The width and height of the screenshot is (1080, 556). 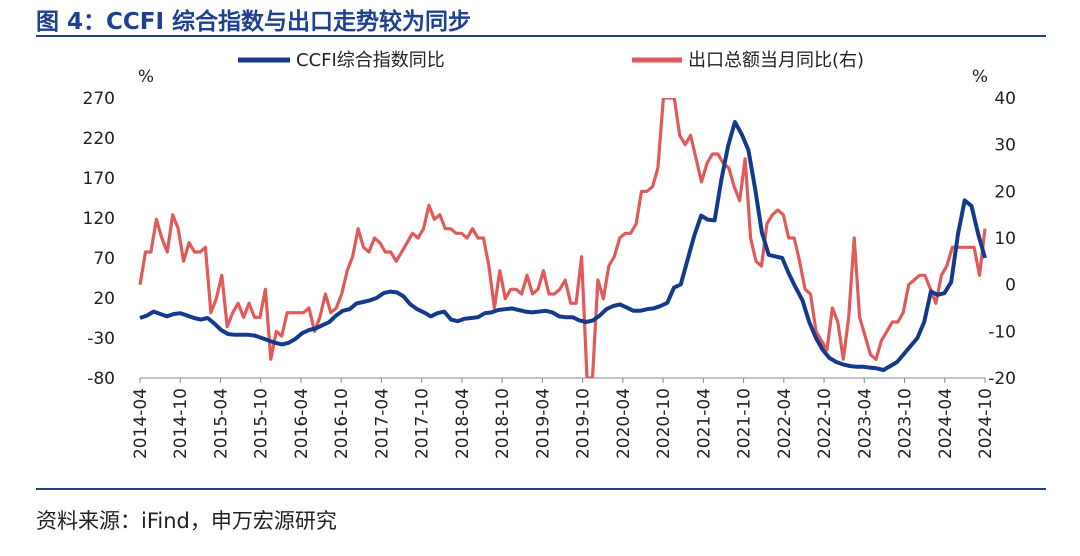 What do you see at coordinates (423, 423) in the screenshot?
I see `x-tick-label: 2017-10` at bounding box center [423, 423].